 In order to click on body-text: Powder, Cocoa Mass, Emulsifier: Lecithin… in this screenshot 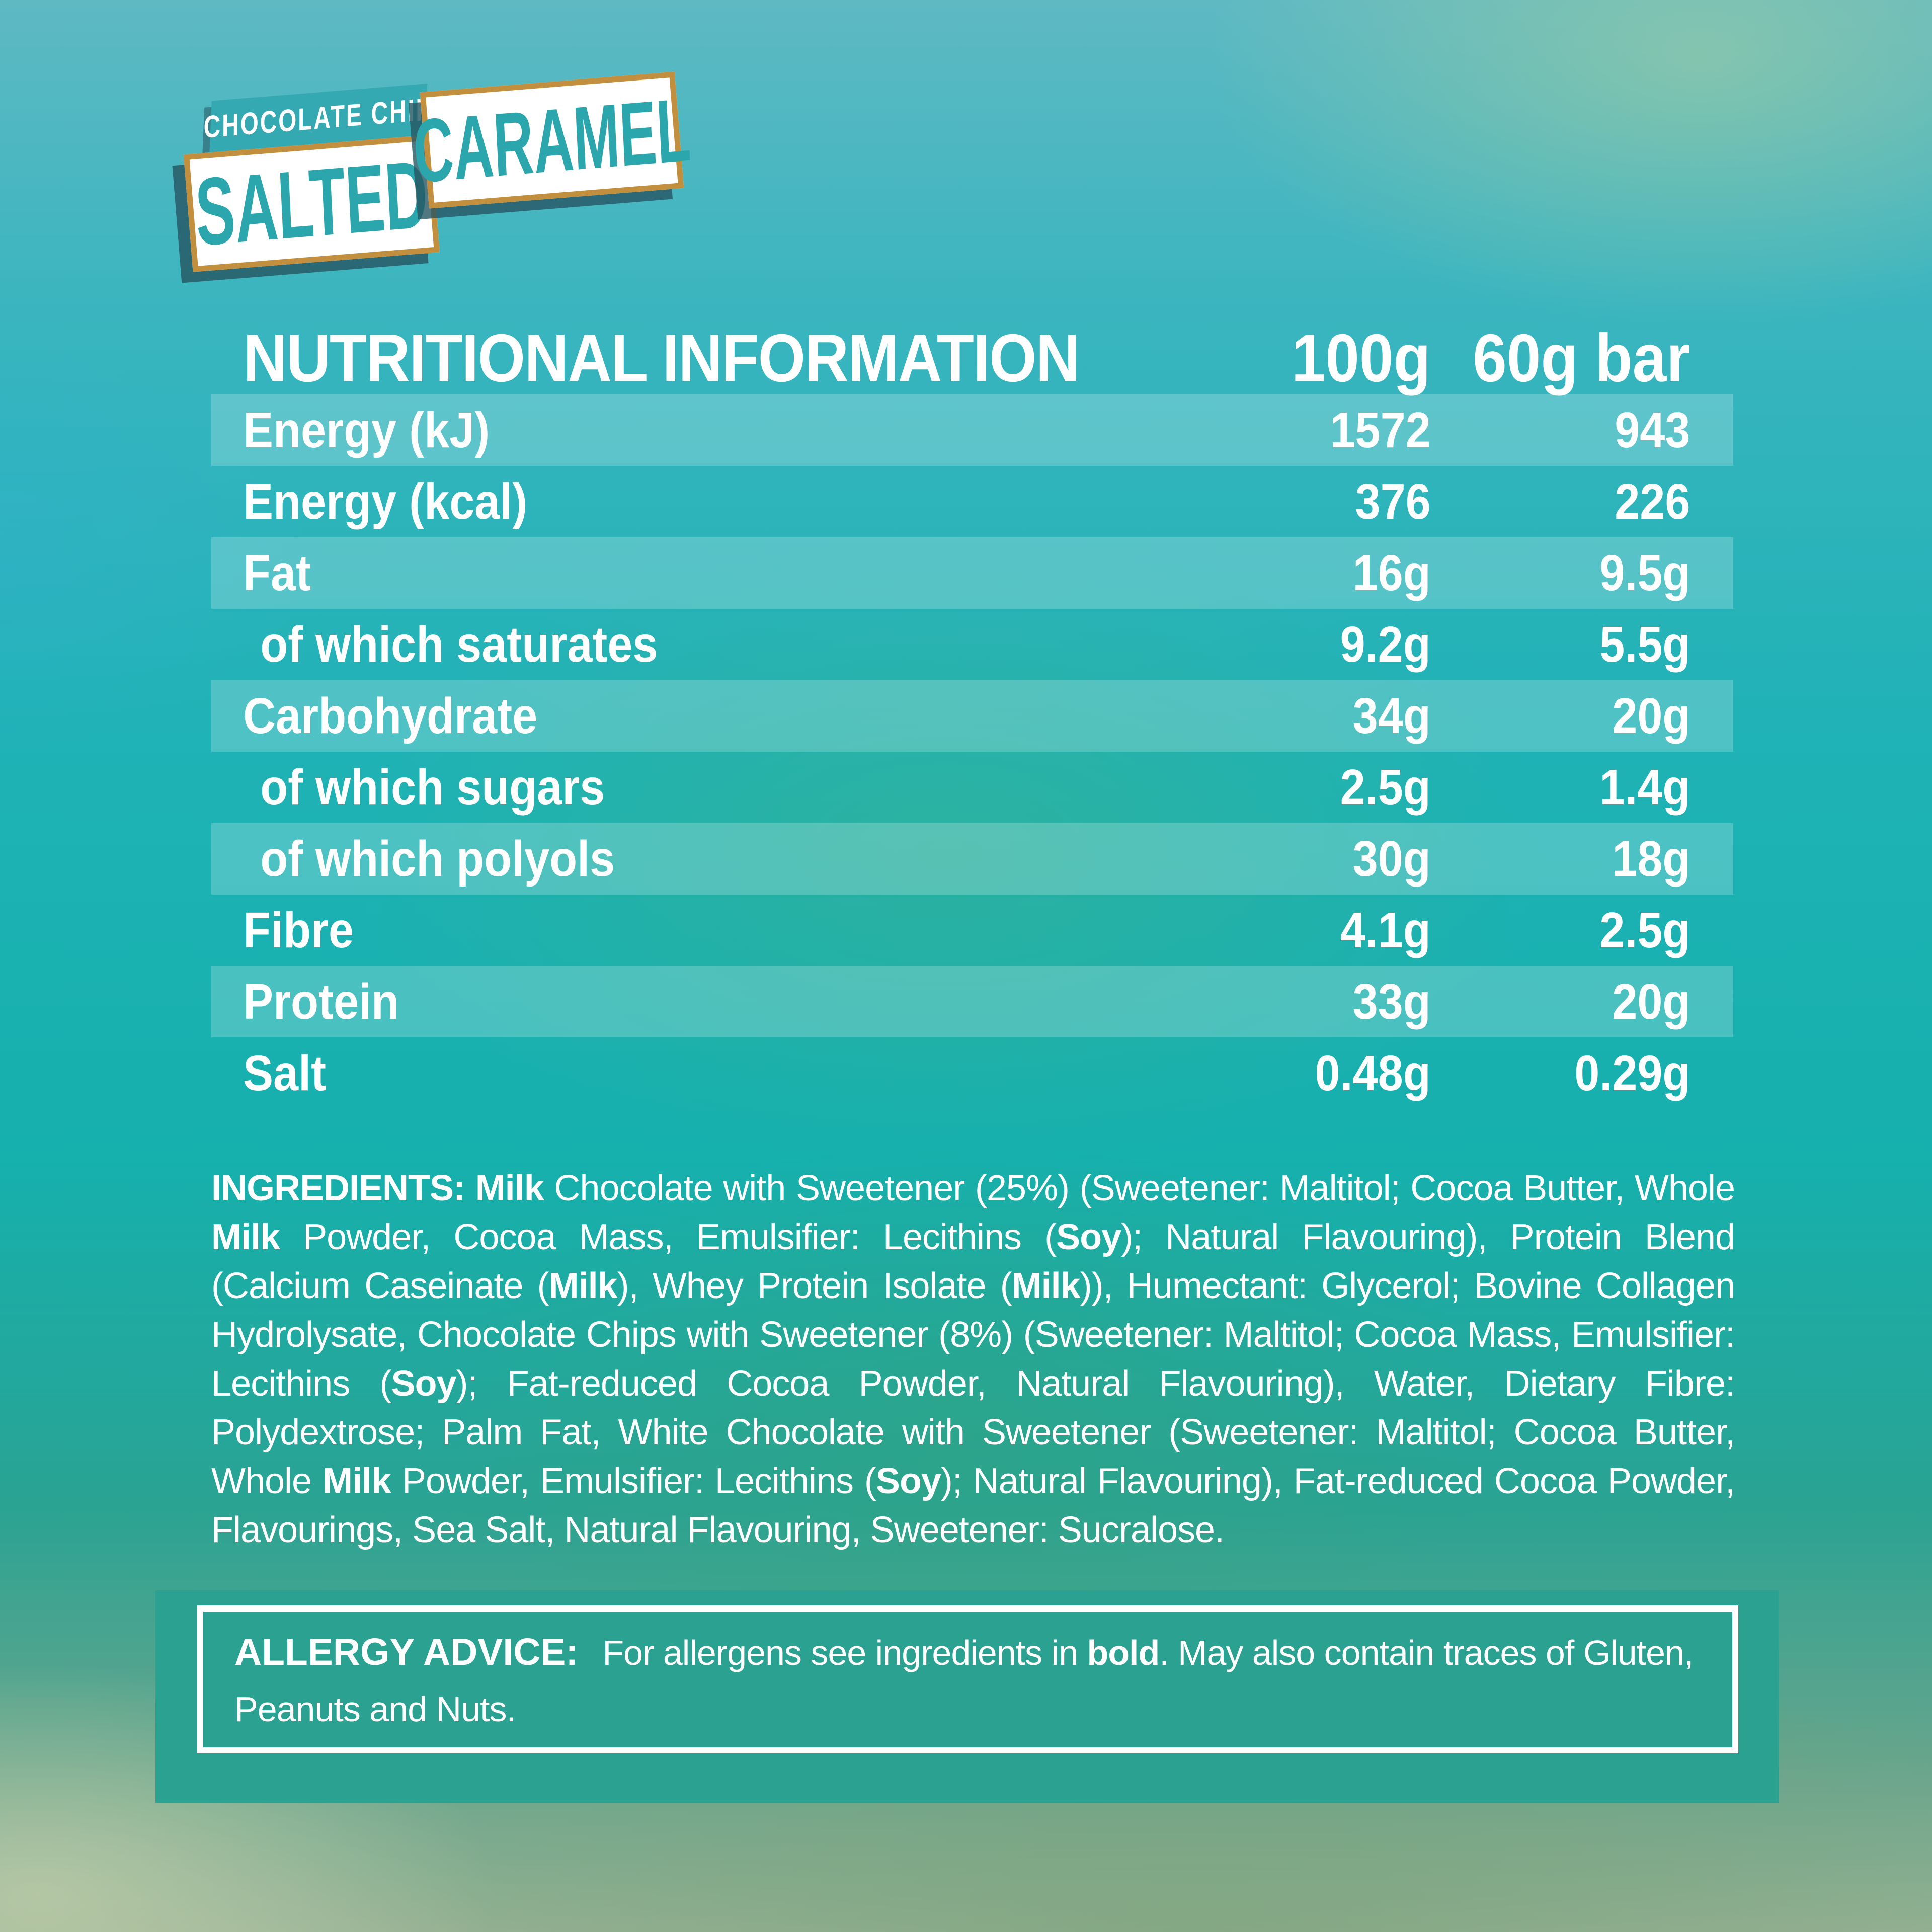, I will do `click(668, 1237)`.